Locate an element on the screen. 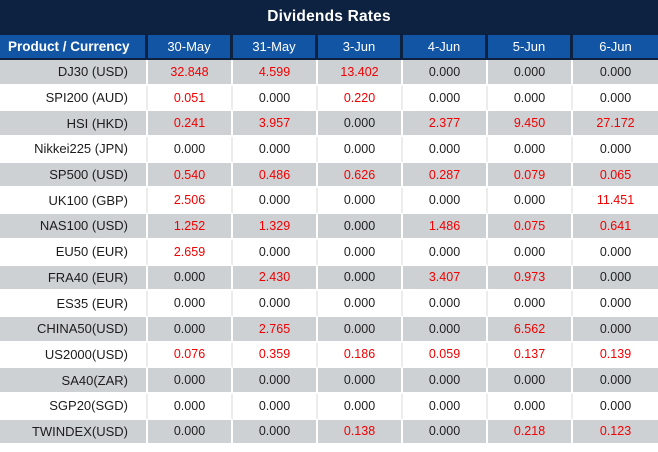  column-header-product-currency: Product / Currency is located at coordinates (74, 46).